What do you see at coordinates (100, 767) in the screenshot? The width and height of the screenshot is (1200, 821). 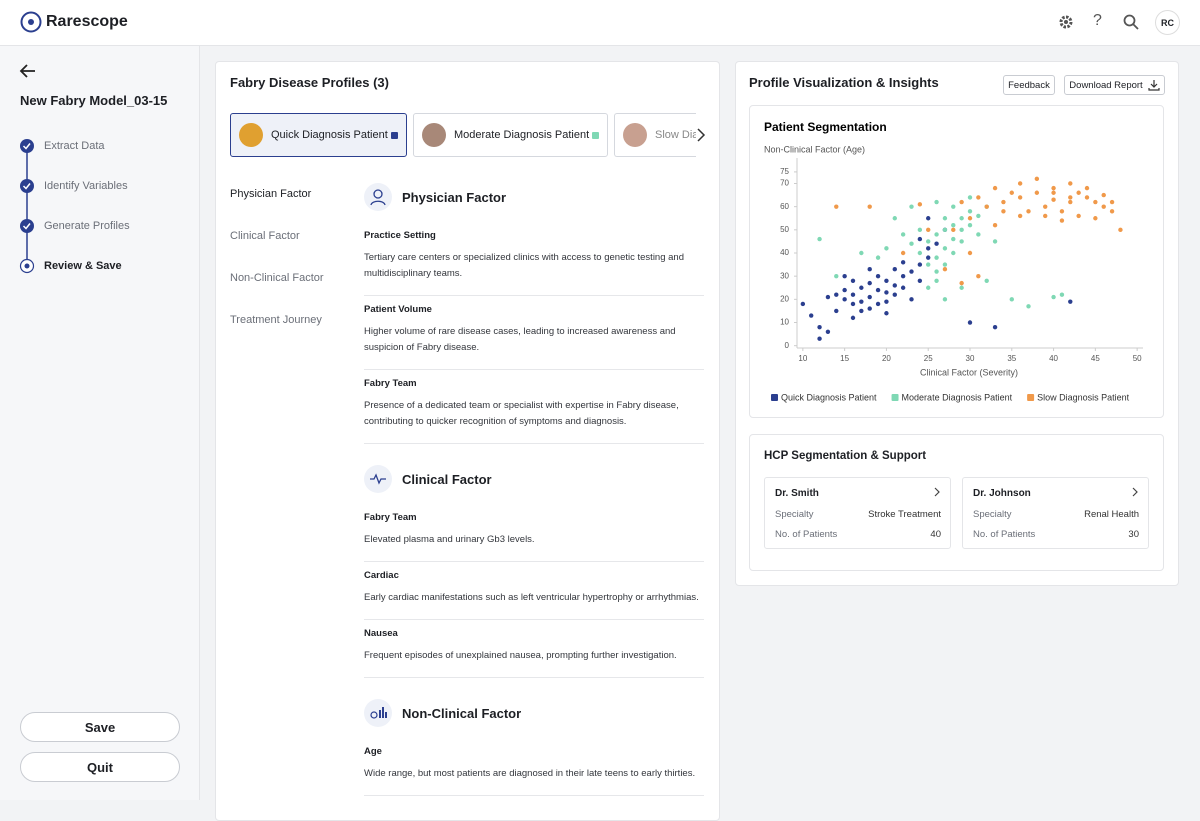 I see `quit-button: Quit` at bounding box center [100, 767].